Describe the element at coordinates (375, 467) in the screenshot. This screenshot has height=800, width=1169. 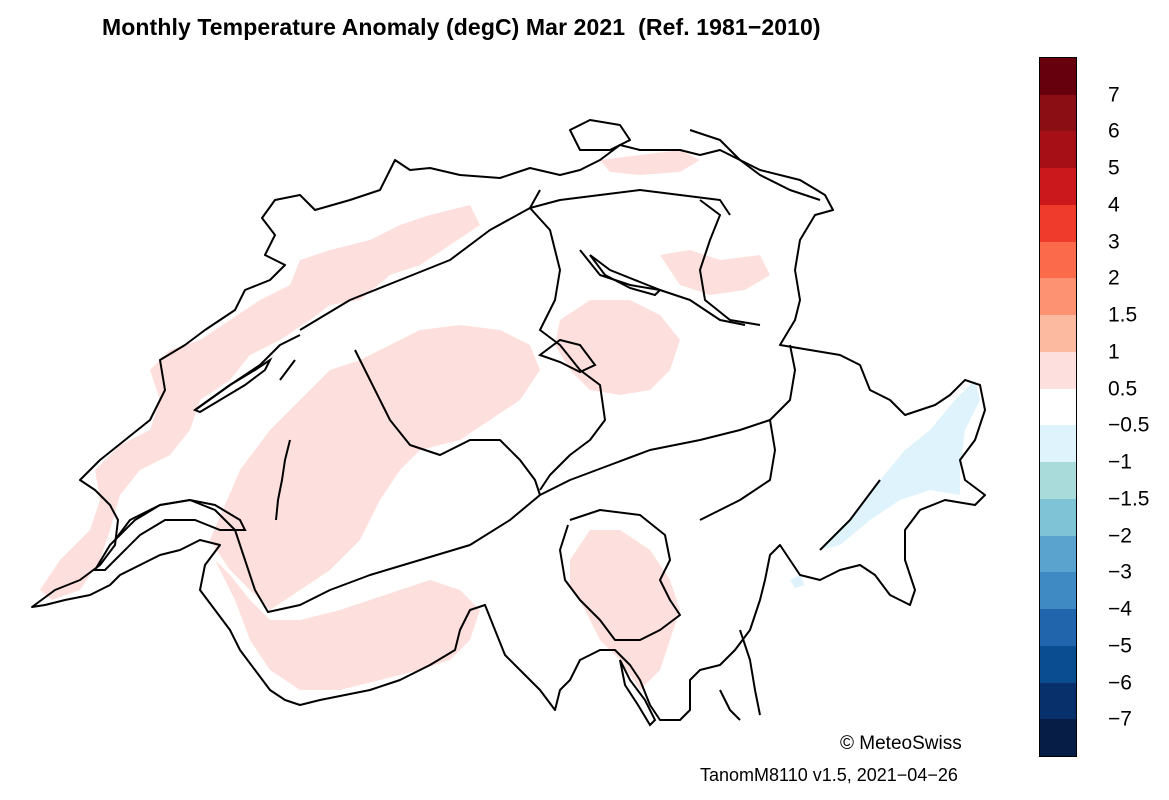
I see `warm-area-plateau` at that location.